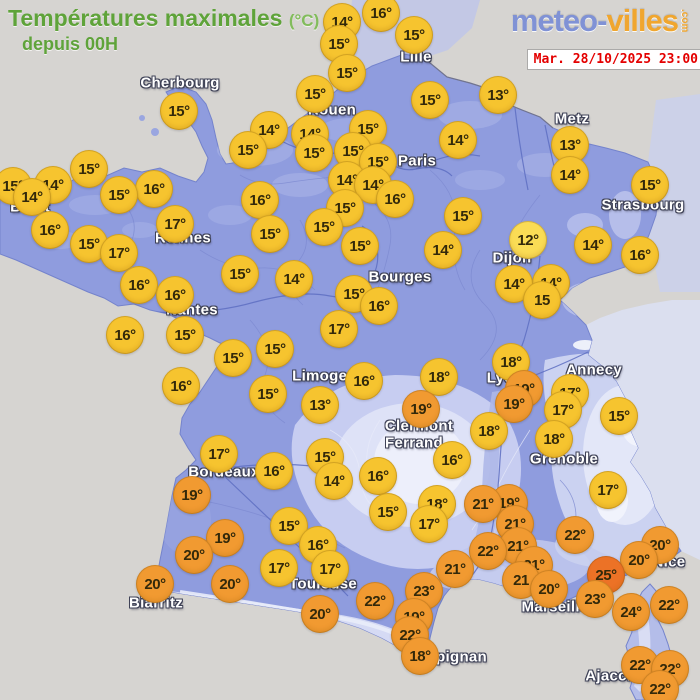 The image size is (700, 700). What do you see at coordinates (684, 21) in the screenshot?
I see `logo-com-suffix: .com` at bounding box center [684, 21].